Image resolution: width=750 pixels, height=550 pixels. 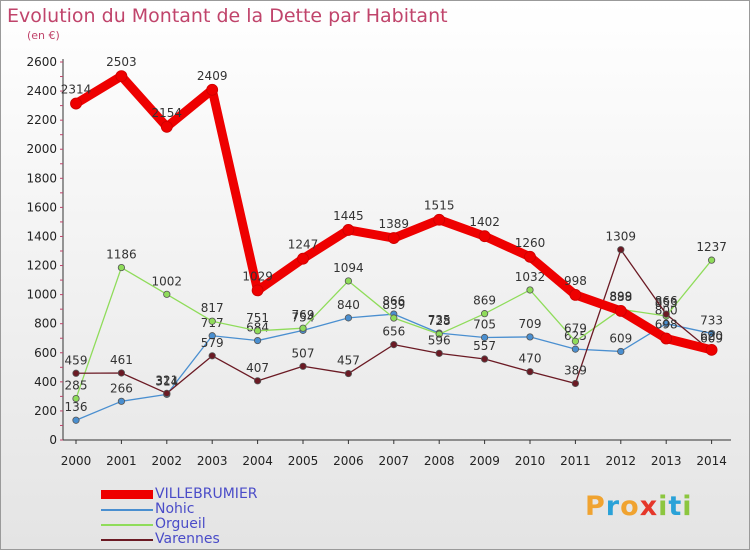 I want to click on data-label-varennes: 656, so click(x=393, y=332).